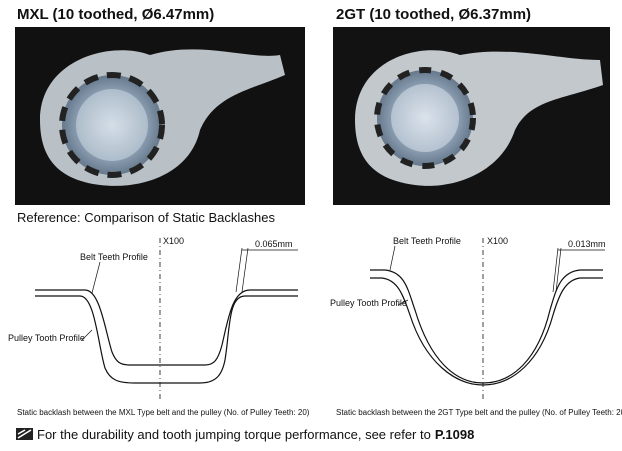 The width and height of the screenshot is (622, 451). What do you see at coordinates (427, 241) in the screenshot?
I see `right-belt-label: Belt Teeth Profile` at bounding box center [427, 241].